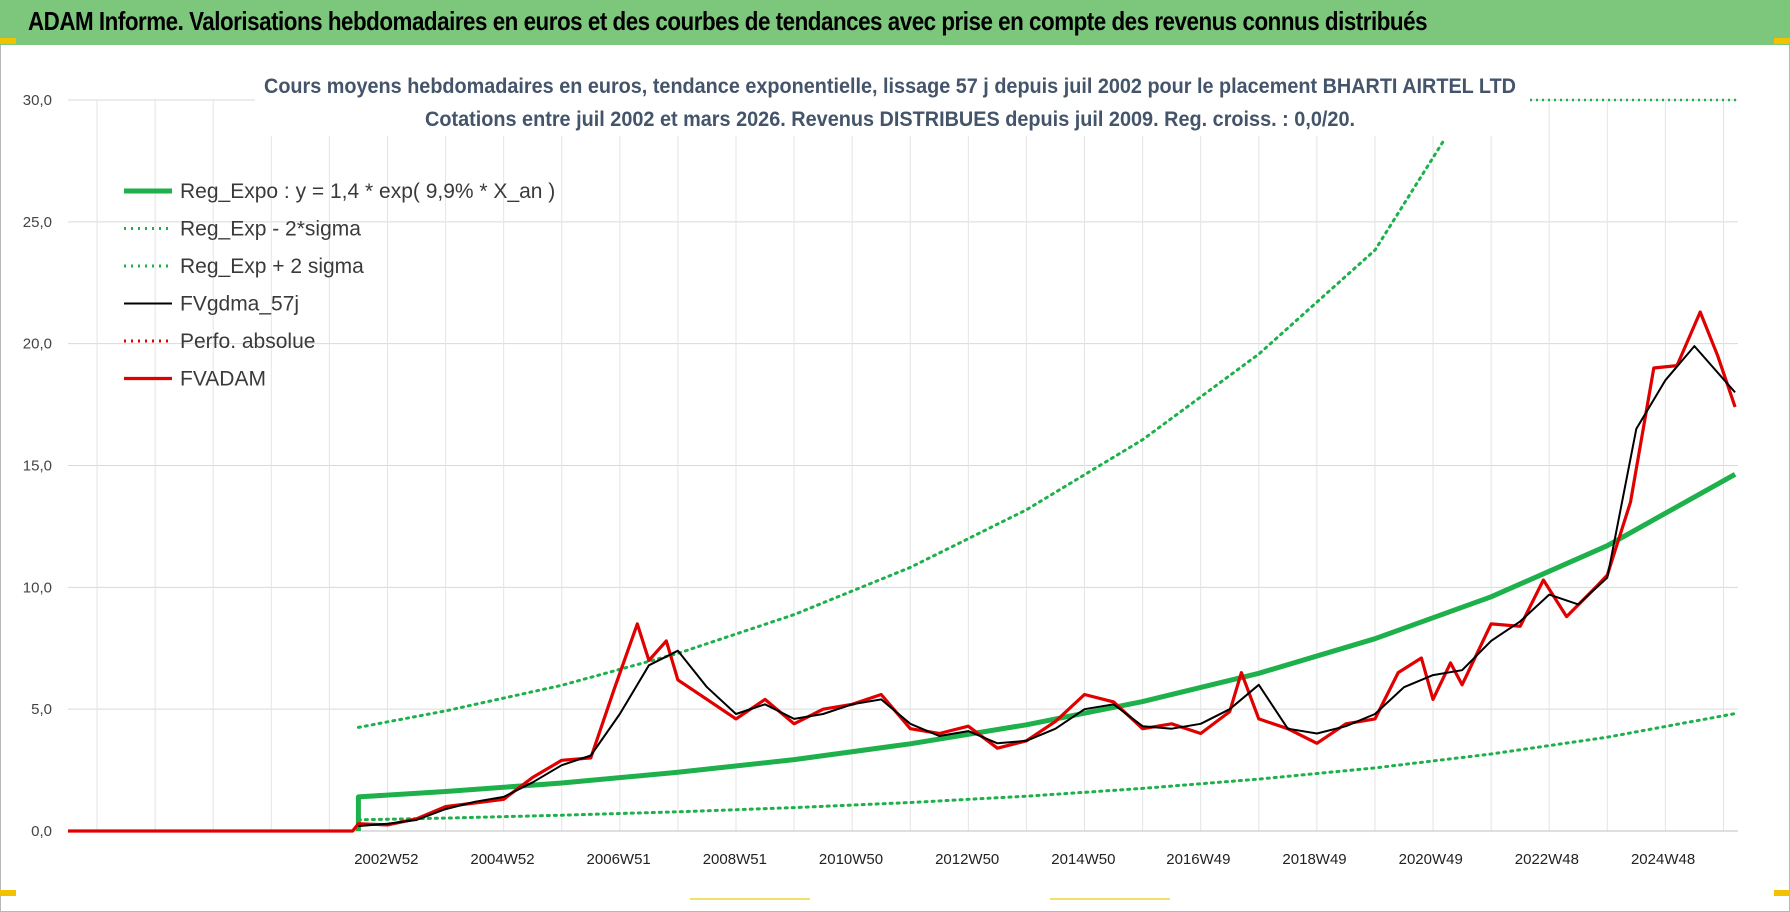 The width and height of the screenshot is (1790, 912). Describe the element at coordinates (386, 859) in the screenshot. I see `x-tick-label: 2002W52` at that location.